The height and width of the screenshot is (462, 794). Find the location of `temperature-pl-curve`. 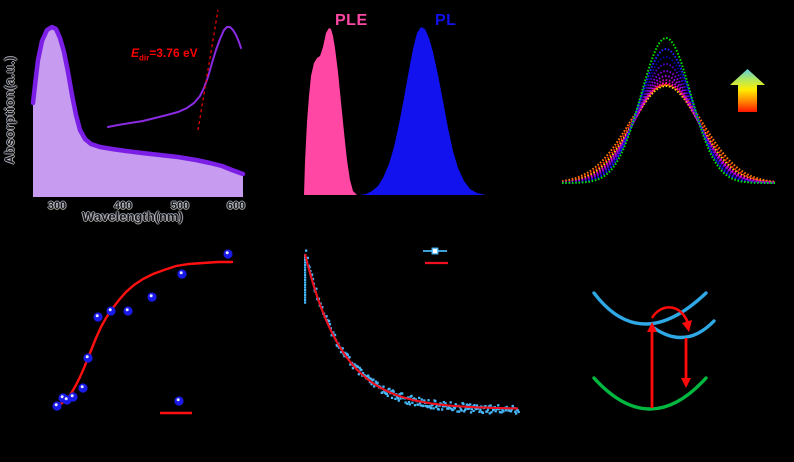

temperature-pl-curve is located at coordinates (668, 115).